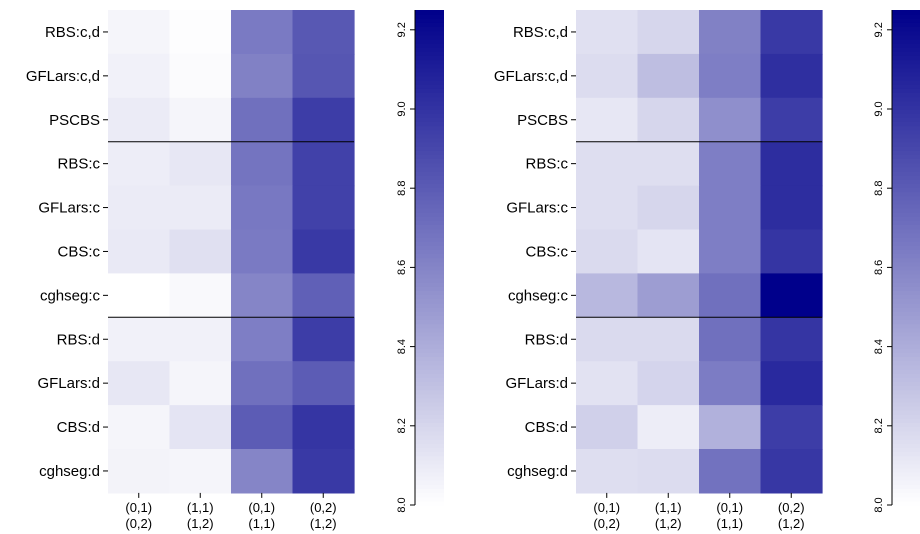 The width and height of the screenshot is (920, 534). I want to click on row-label: RBS:d, so click(78, 339).